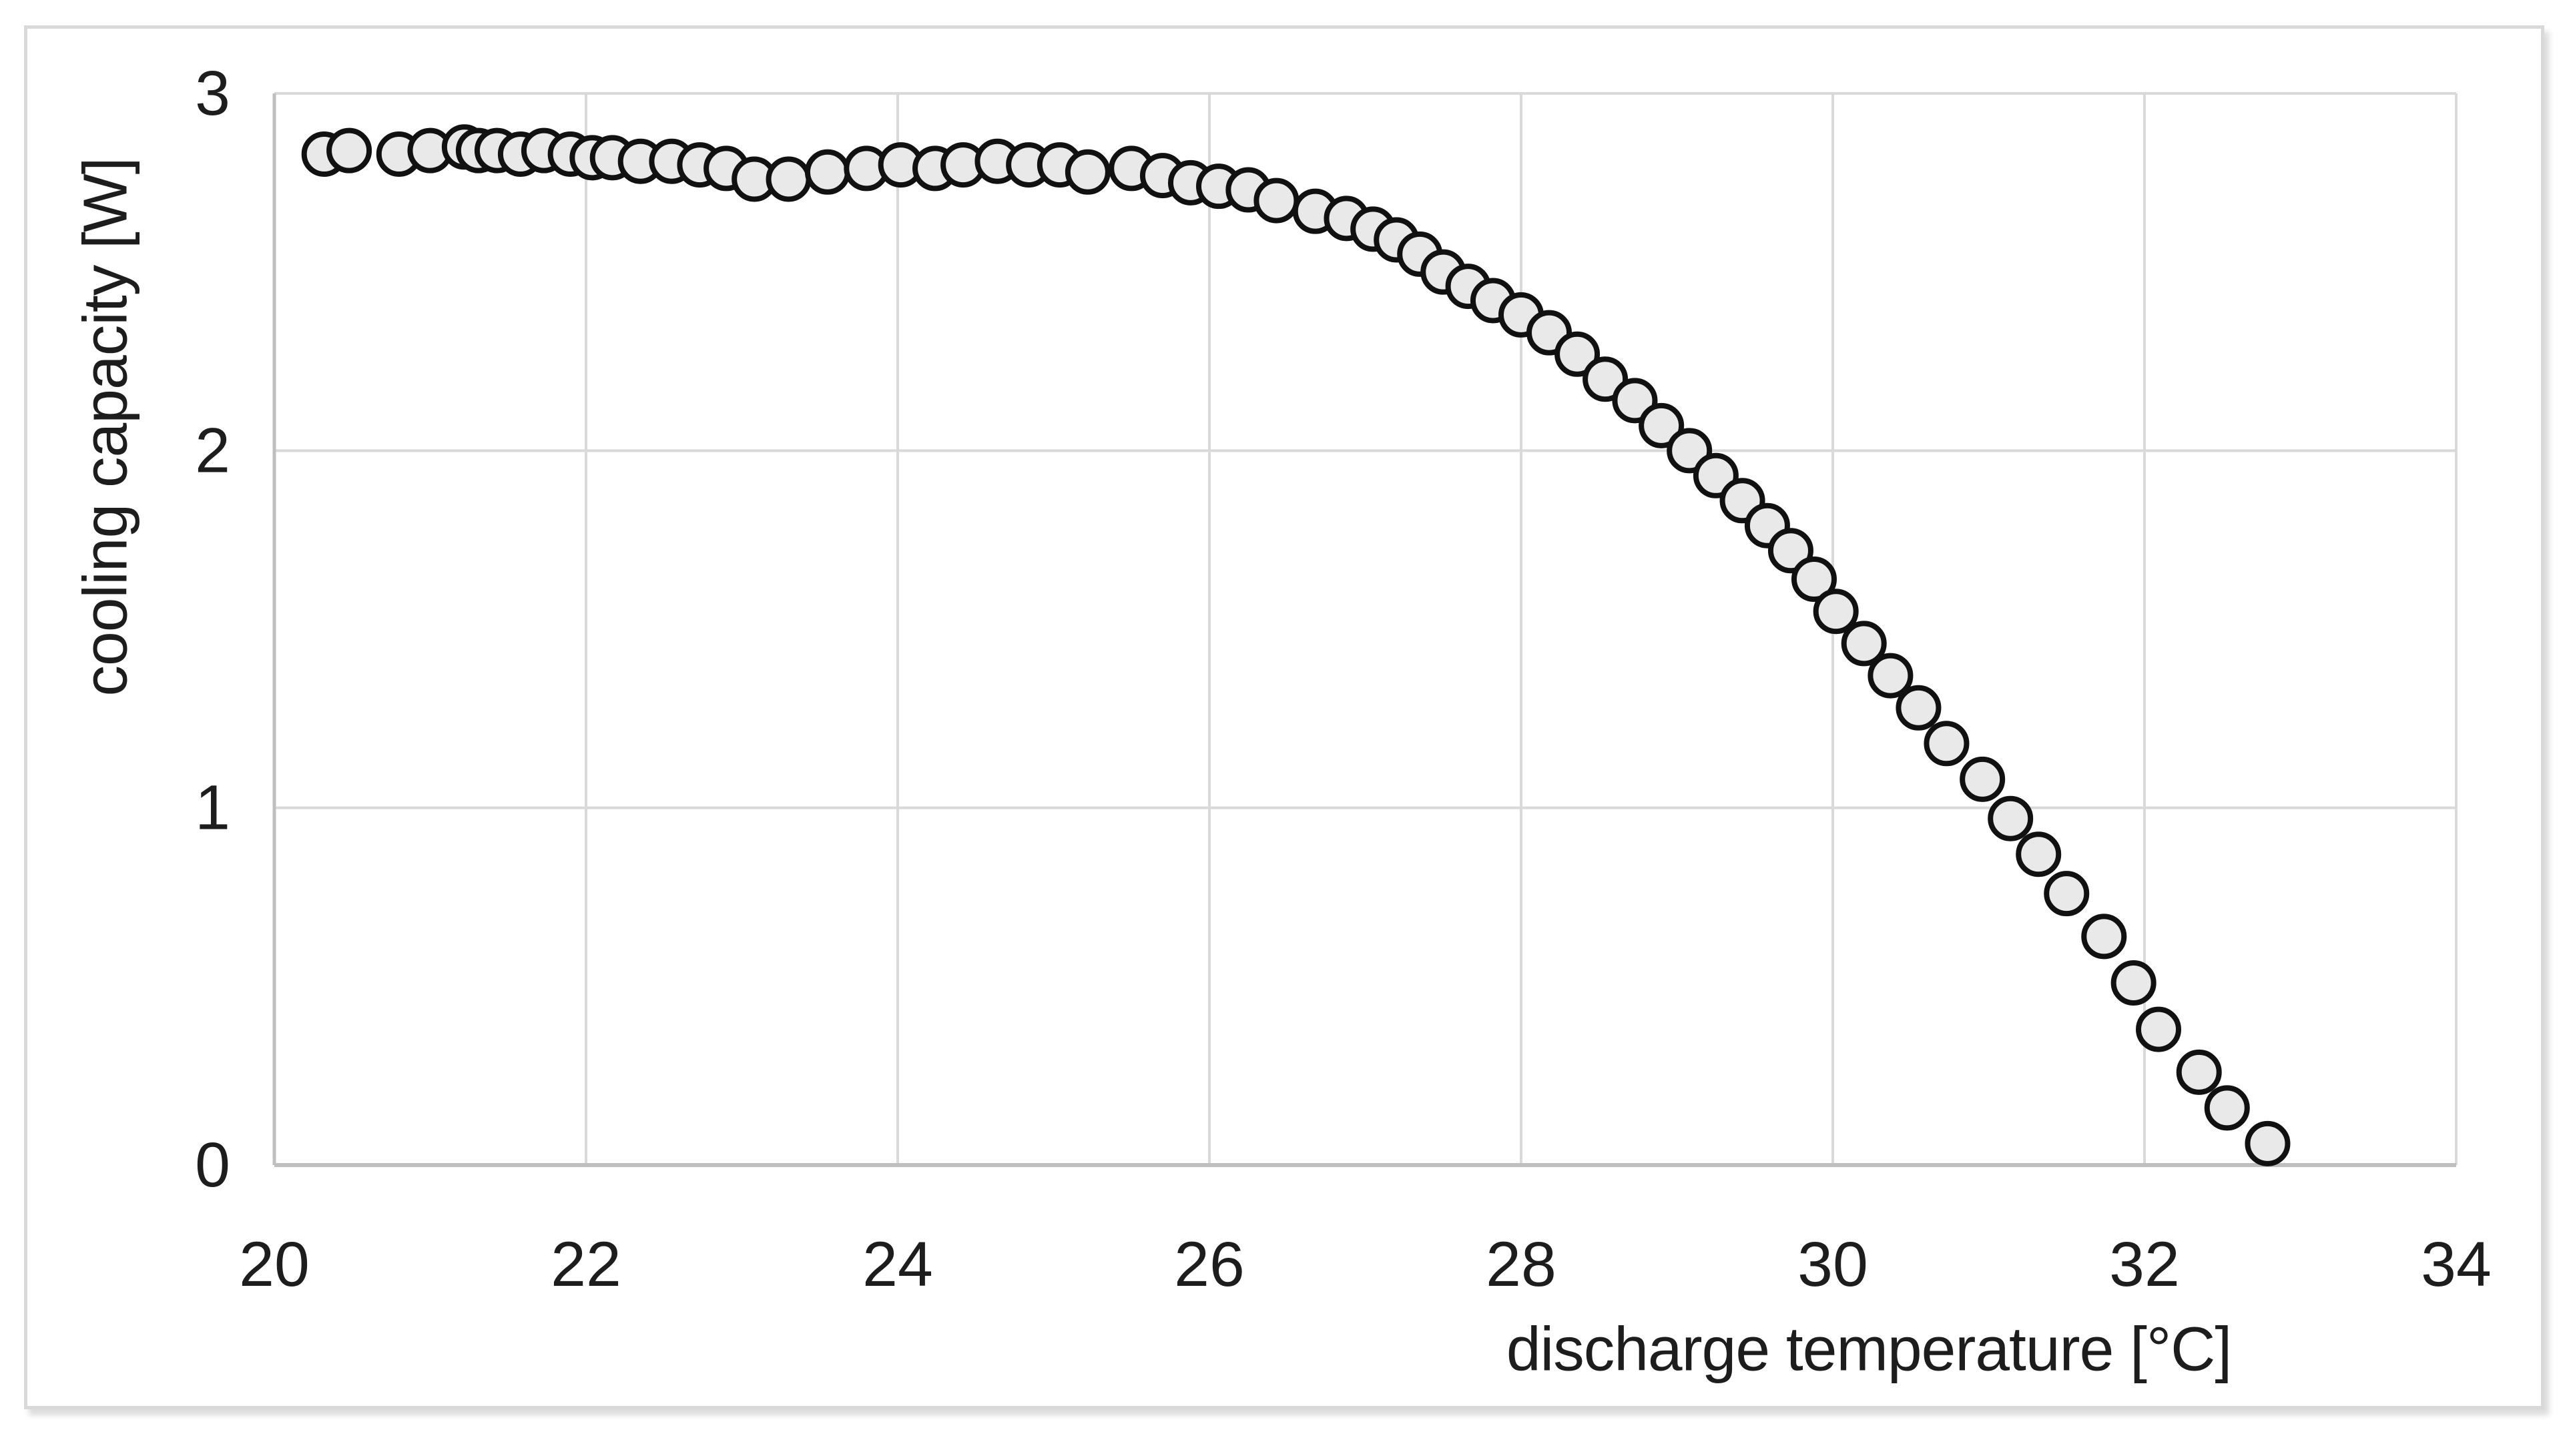 Image resolution: width=2575 pixels, height=1456 pixels. What do you see at coordinates (212, 808) in the screenshot?
I see `y-tick-label: 1` at bounding box center [212, 808].